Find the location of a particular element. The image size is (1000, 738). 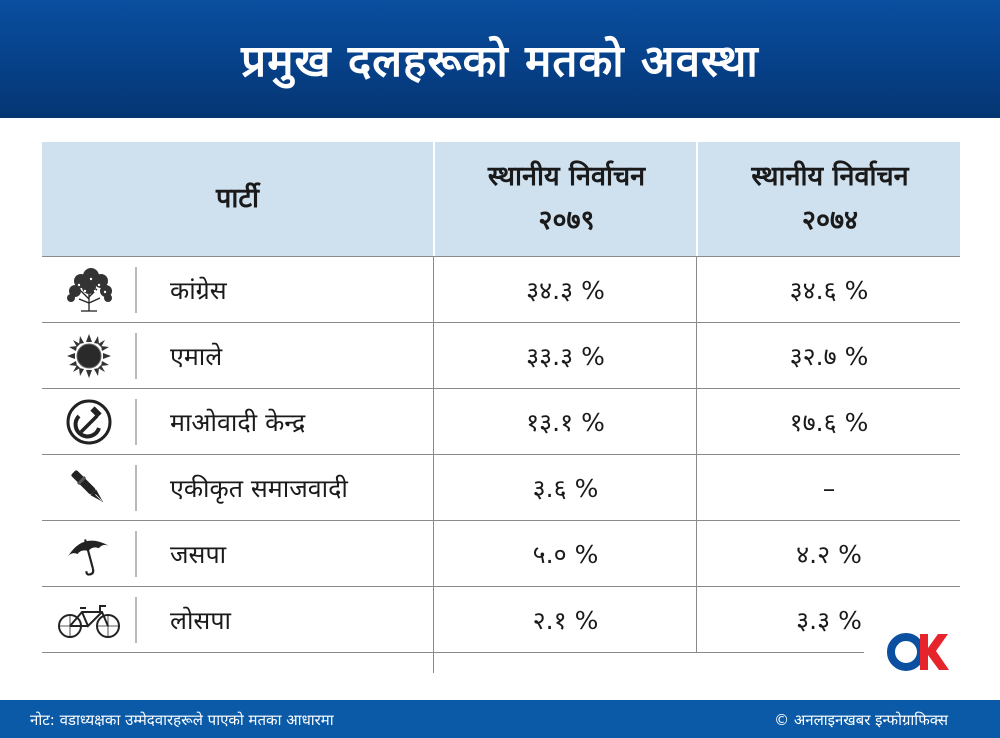

party-name: एमाले is located at coordinates (196, 356).